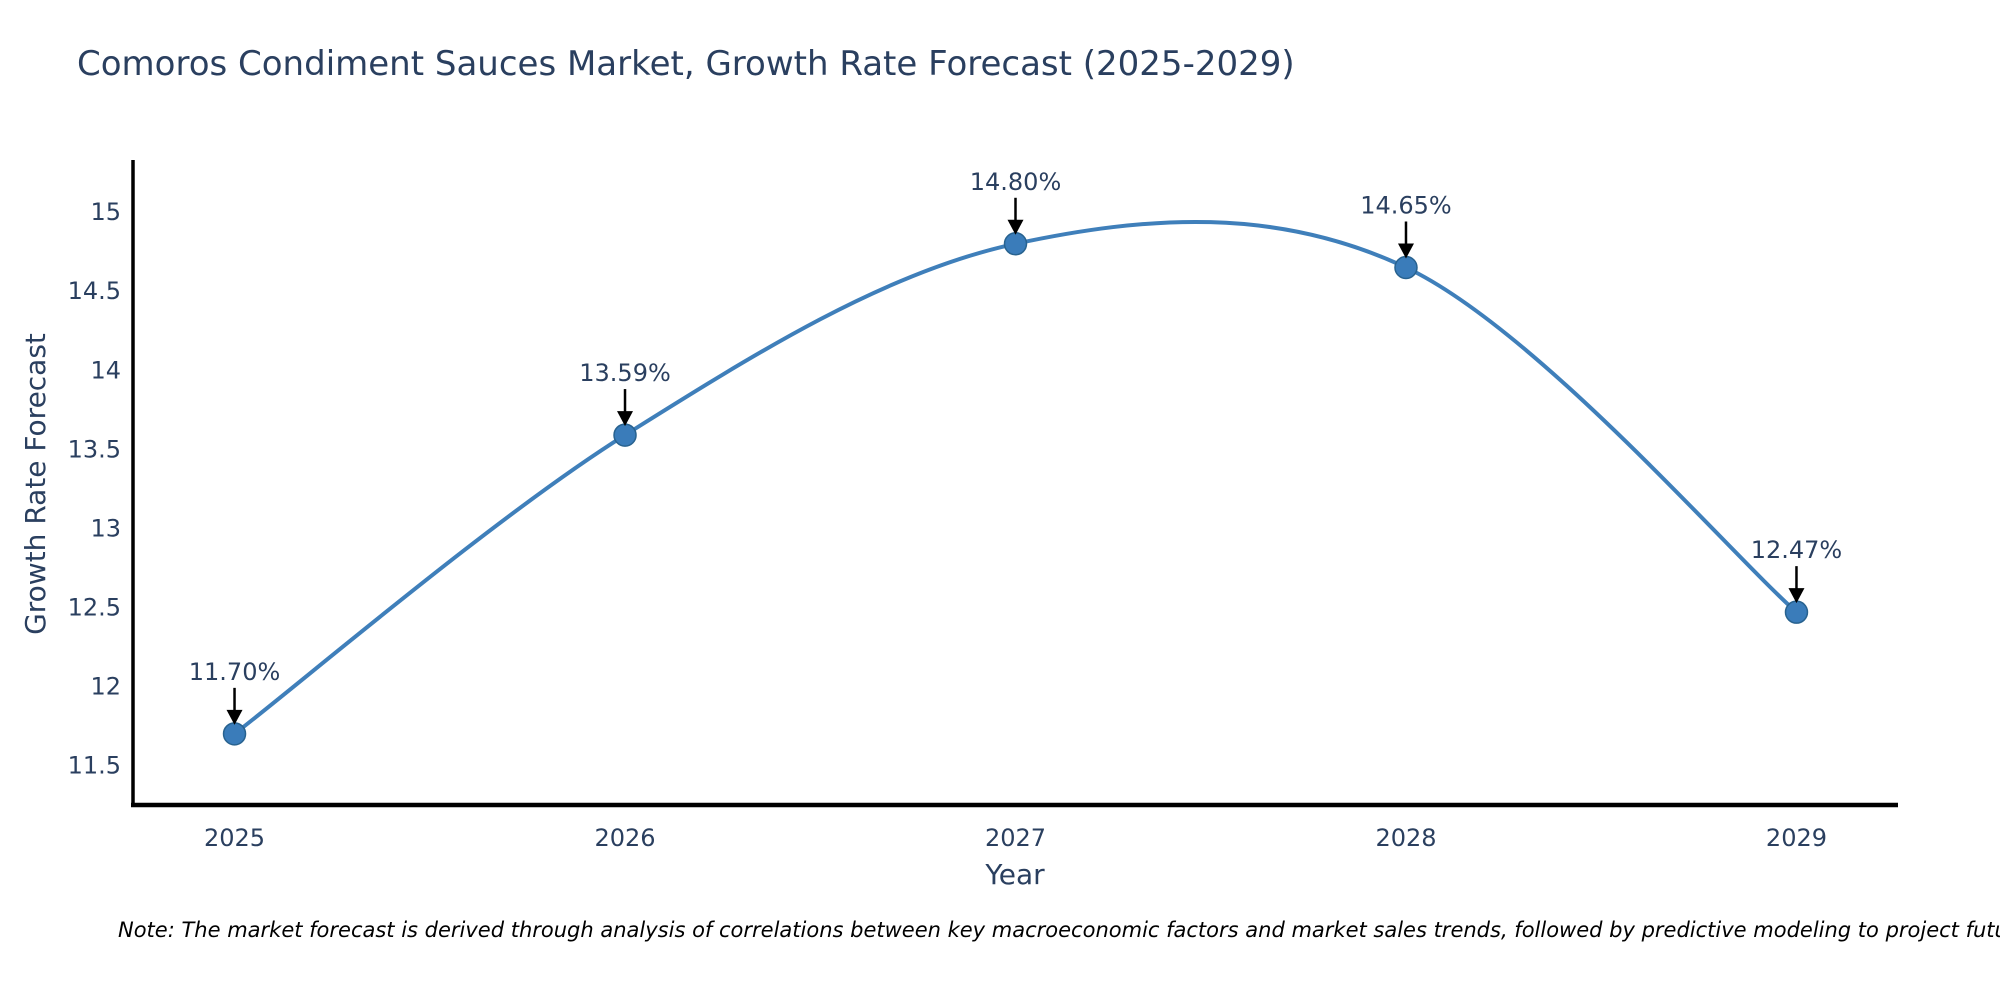 Image resolution: width=2000 pixels, height=1000 pixels. Describe the element at coordinates (1797, 550) in the screenshot. I see `point-value-label: 12.47%` at that location.